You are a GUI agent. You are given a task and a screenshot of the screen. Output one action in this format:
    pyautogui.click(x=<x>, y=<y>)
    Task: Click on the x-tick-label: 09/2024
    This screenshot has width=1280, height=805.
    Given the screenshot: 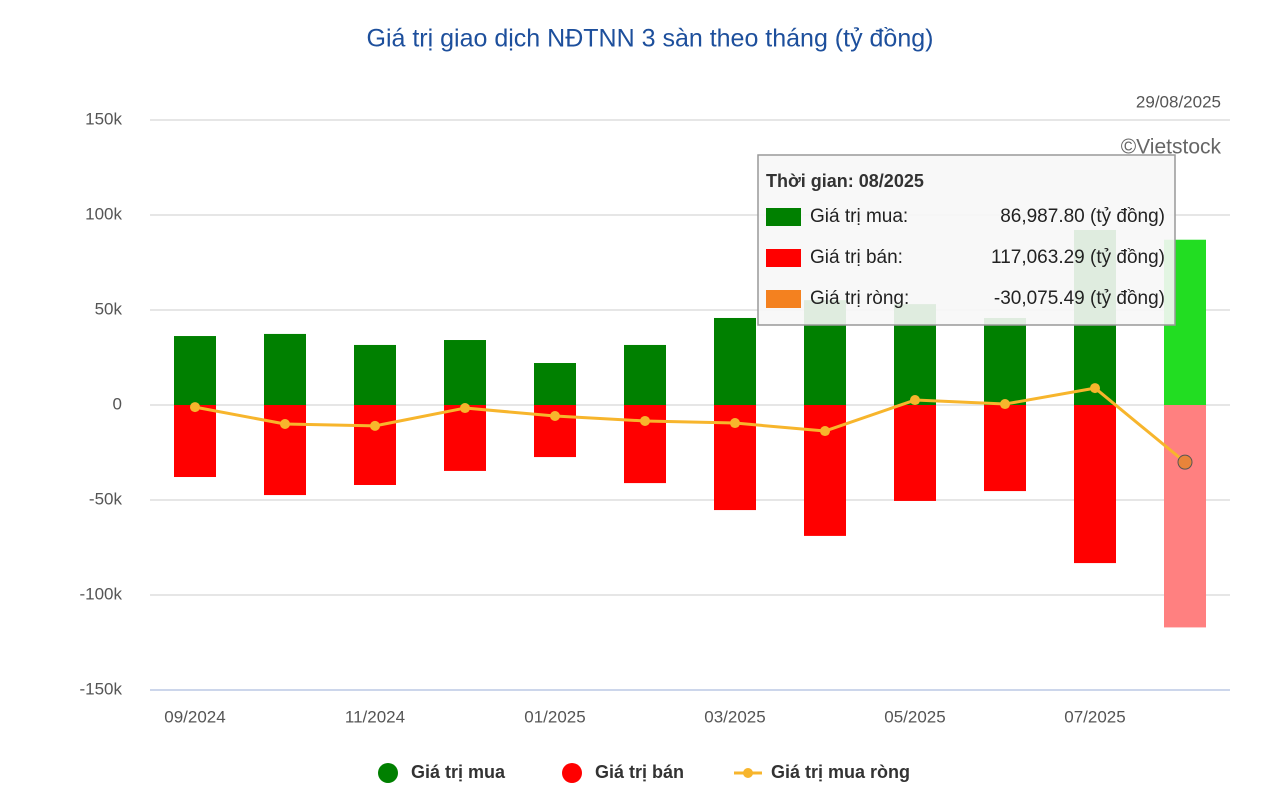 What is the action you would take?
    pyautogui.click(x=194, y=716)
    